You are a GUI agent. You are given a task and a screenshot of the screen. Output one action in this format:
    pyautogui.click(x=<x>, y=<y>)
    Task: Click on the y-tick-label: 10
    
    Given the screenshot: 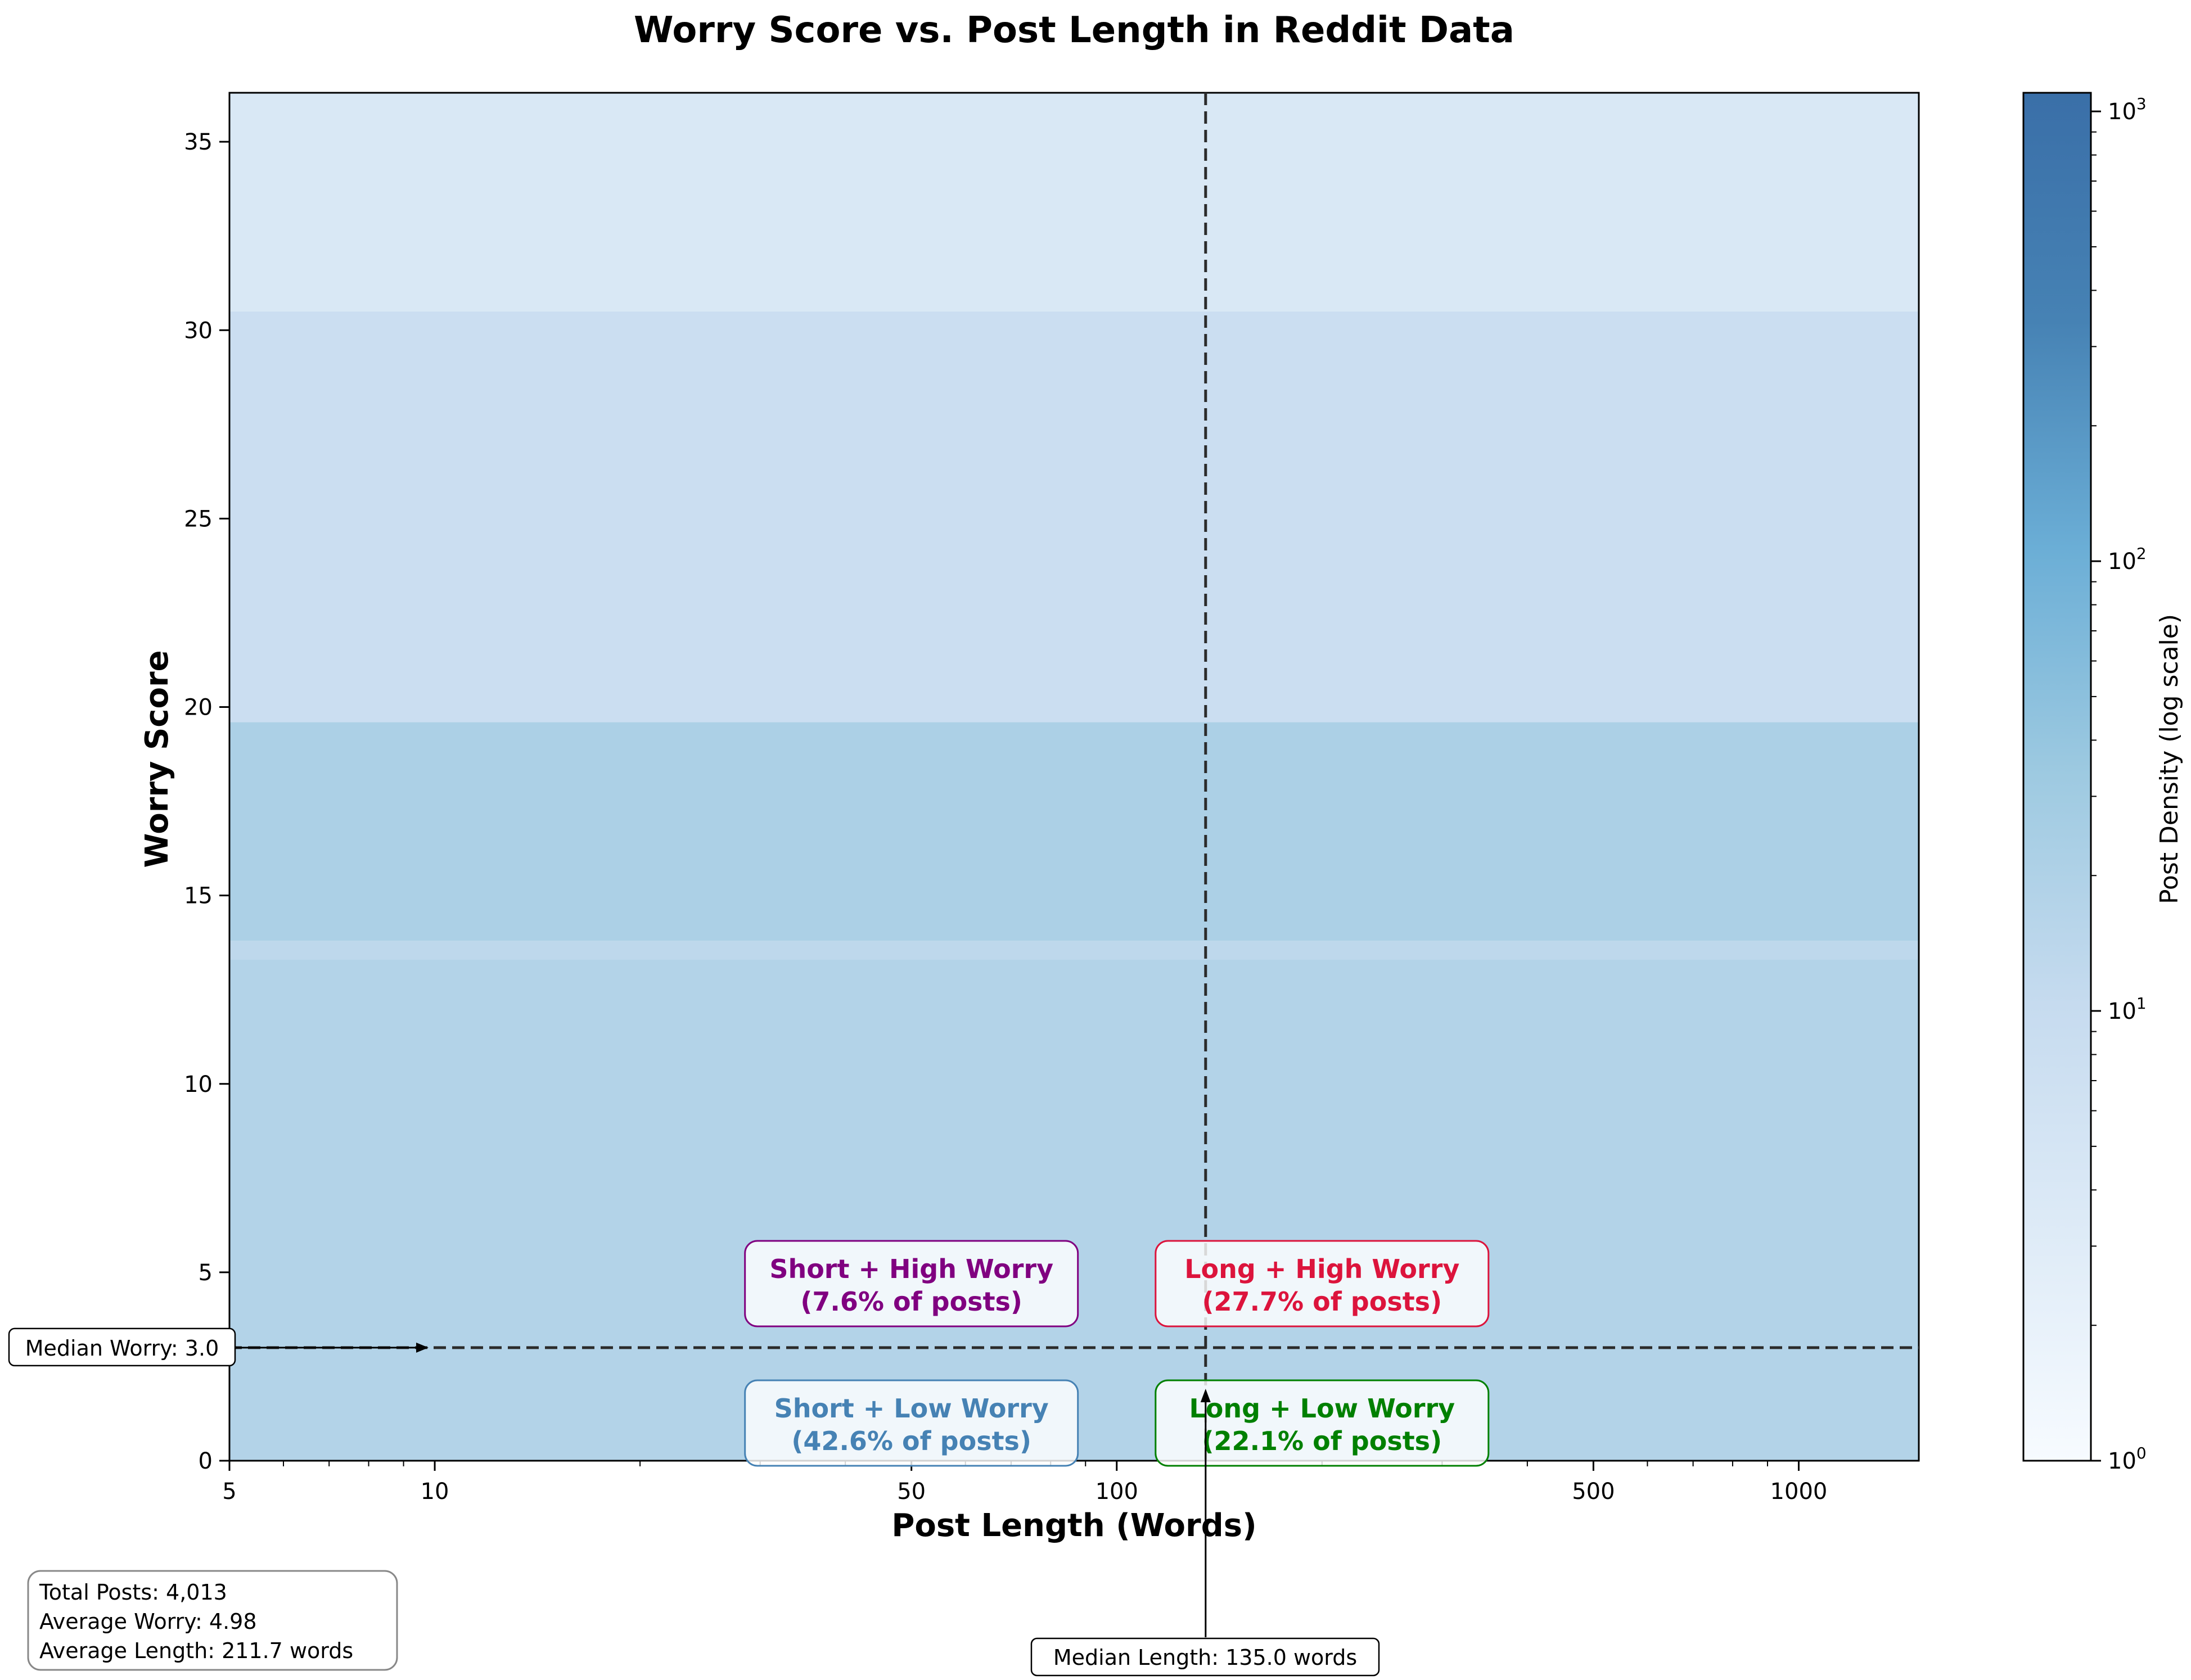 What is the action you would take?
    pyautogui.click(x=198, y=1085)
    